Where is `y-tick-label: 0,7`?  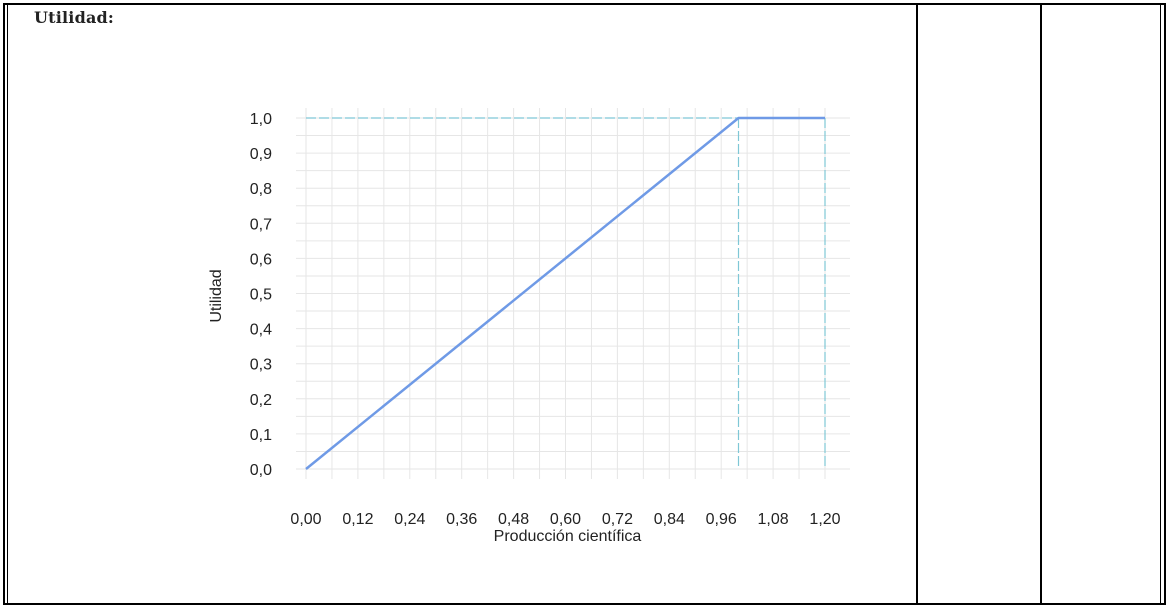
y-tick-label: 0,7 is located at coordinates (261, 224).